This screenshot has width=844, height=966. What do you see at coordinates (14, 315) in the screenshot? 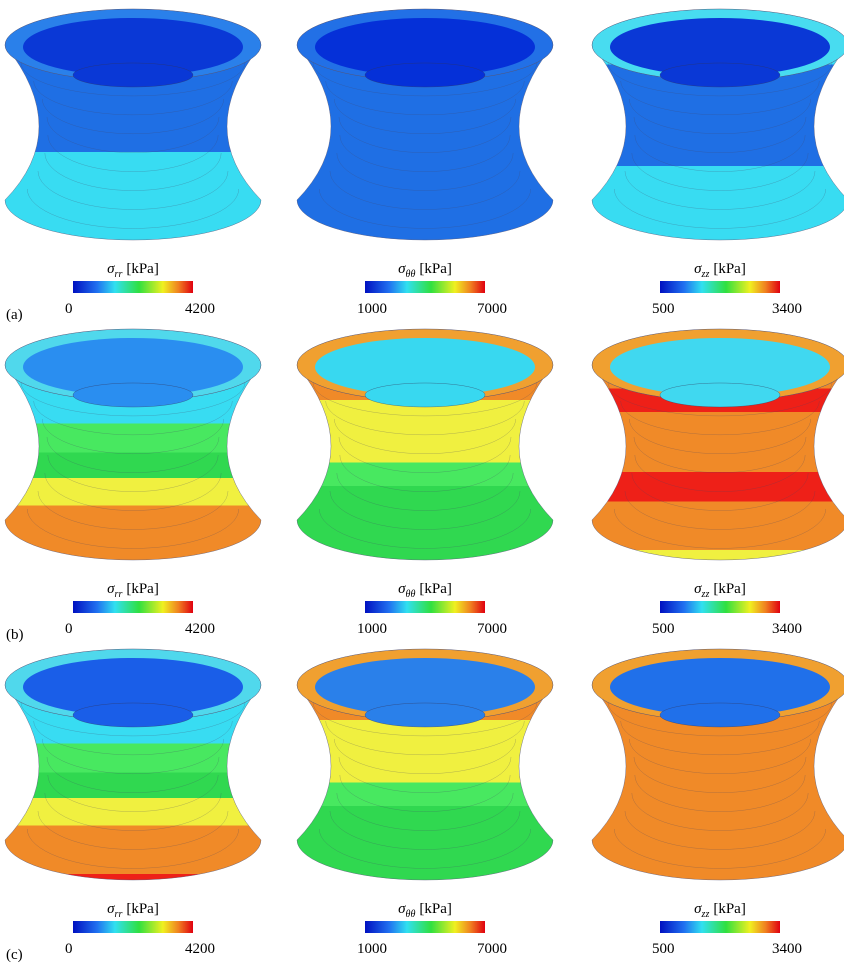
I see `row-label: (a)` at bounding box center [14, 315].